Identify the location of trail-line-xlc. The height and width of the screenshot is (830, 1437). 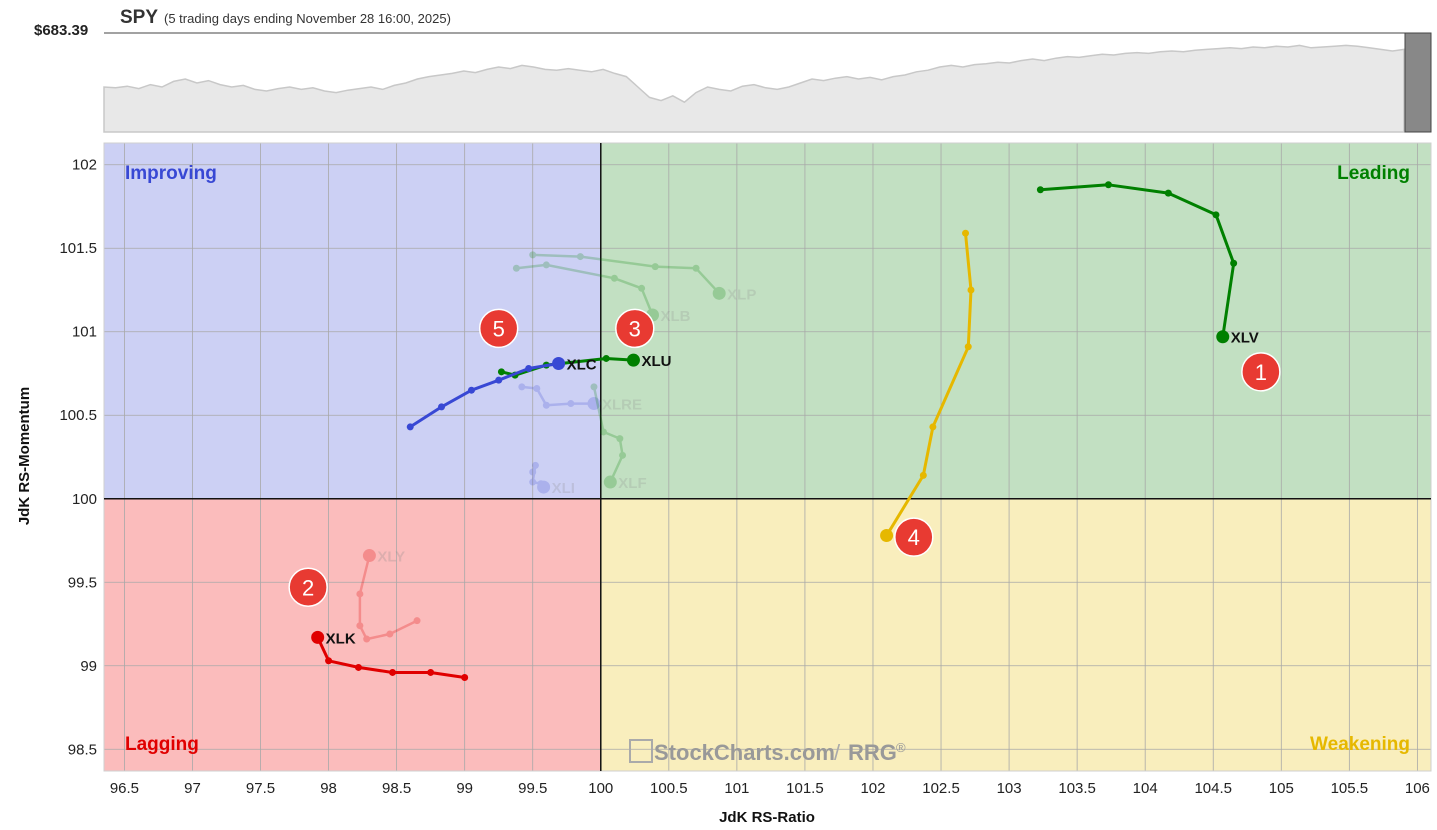
(484, 395).